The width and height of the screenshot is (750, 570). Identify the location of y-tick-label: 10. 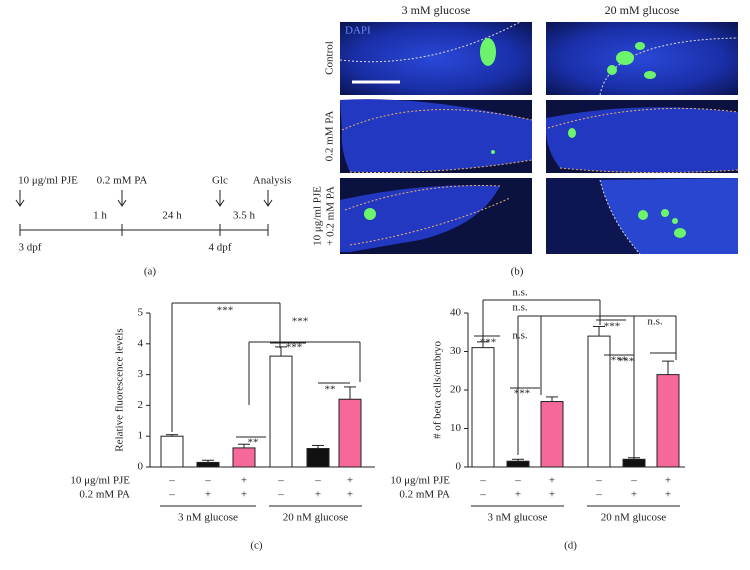
(456, 428).